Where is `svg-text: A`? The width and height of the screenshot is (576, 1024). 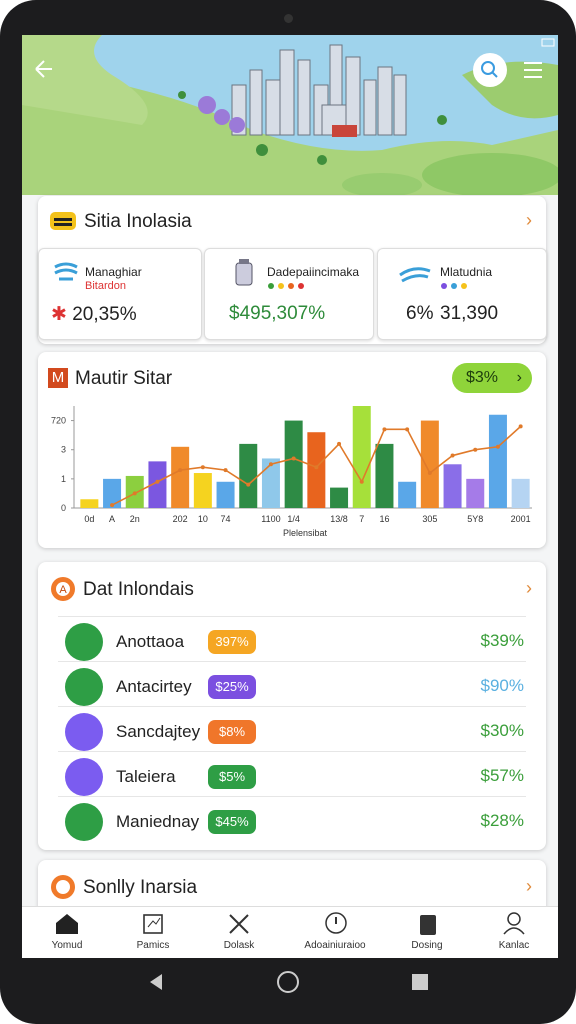 svg-text: A is located at coordinates (63, 590).